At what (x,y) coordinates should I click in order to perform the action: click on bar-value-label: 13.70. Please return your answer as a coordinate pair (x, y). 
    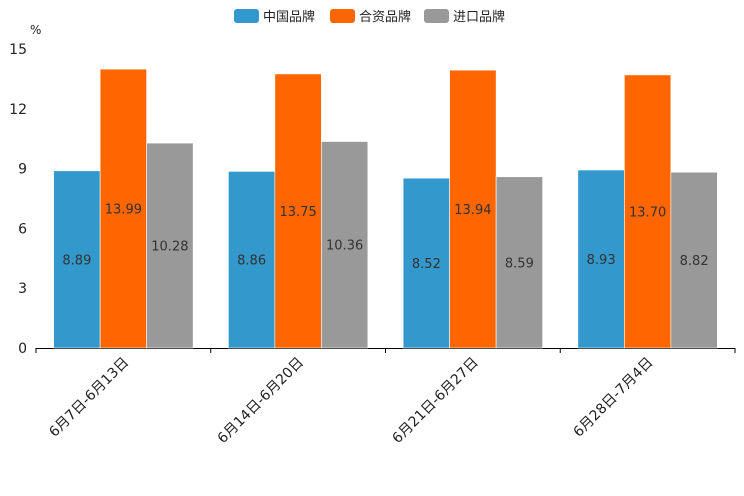
    Looking at the image, I should click on (647, 212).